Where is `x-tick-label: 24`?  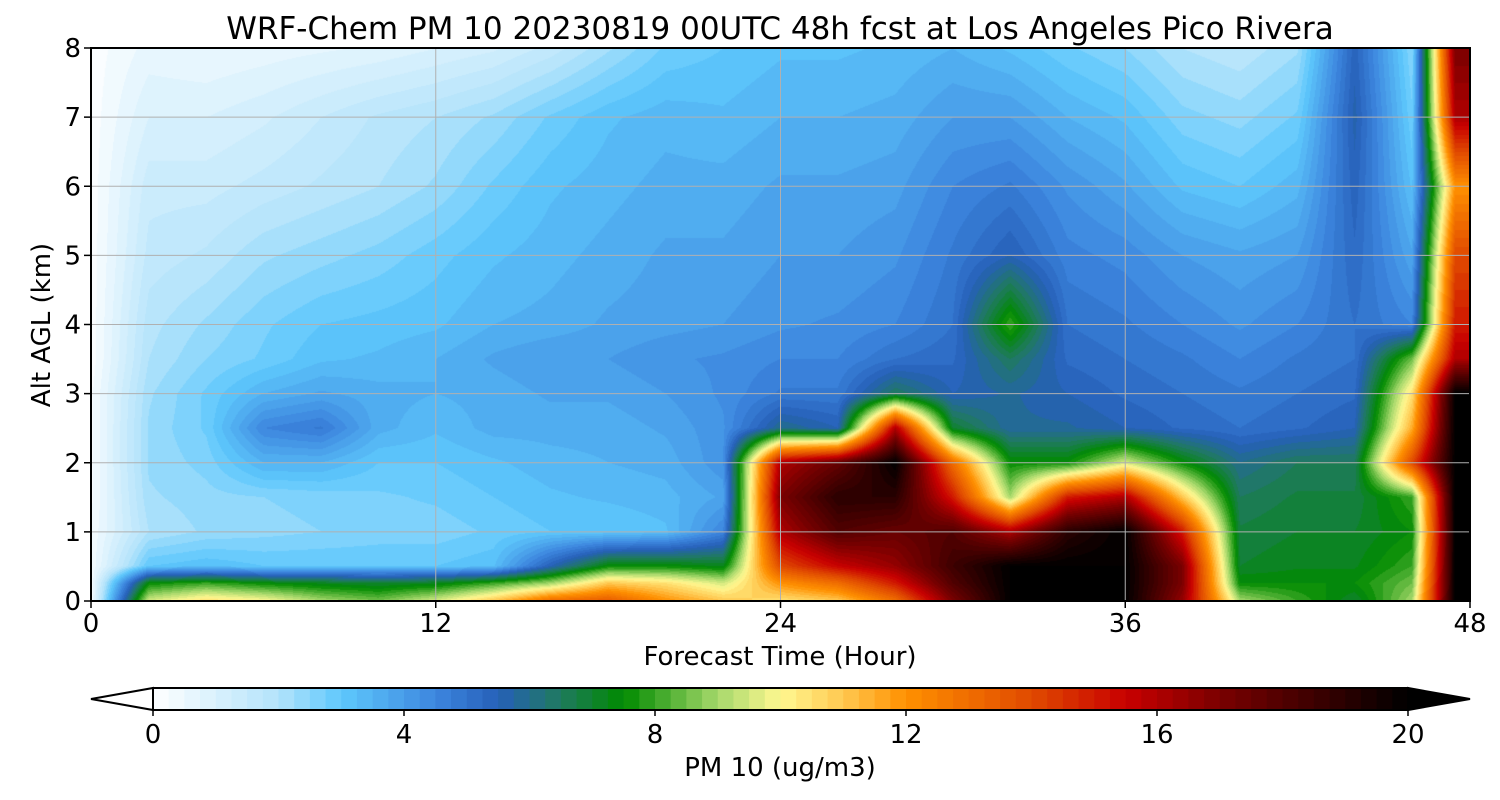
x-tick-label: 24 is located at coordinates (780, 624).